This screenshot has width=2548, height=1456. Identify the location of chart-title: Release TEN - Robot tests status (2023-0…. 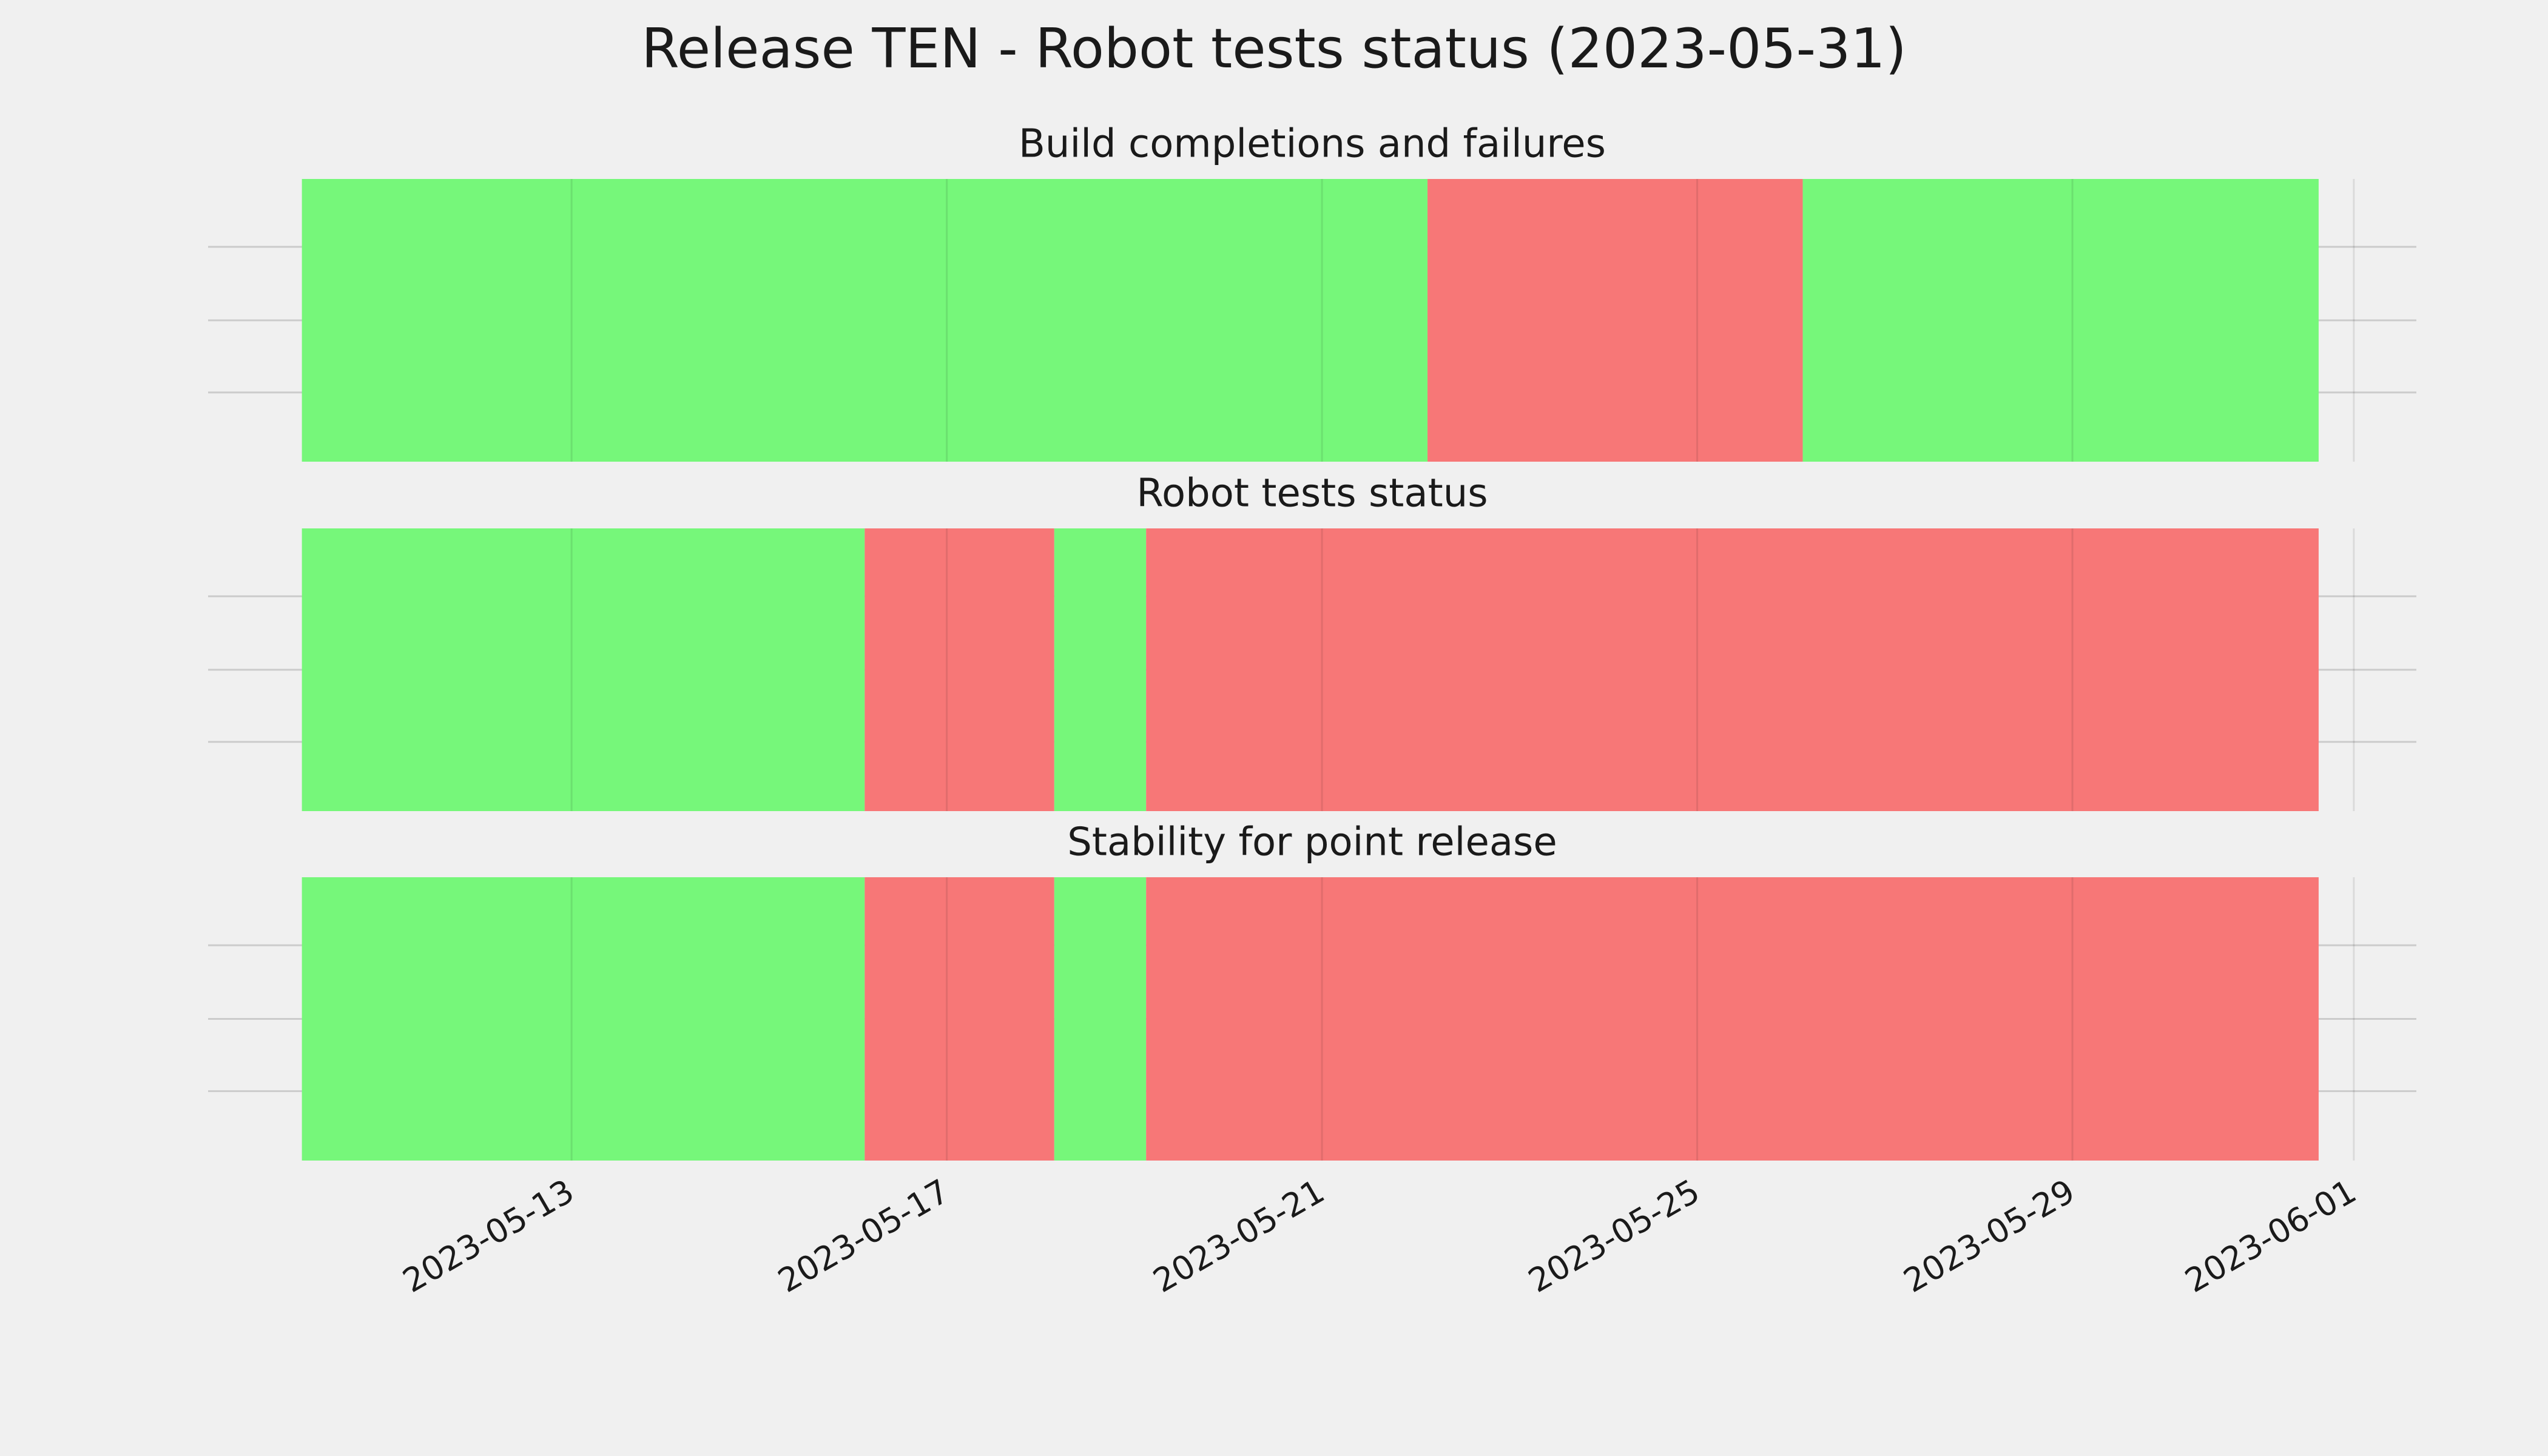
(1274, 49).